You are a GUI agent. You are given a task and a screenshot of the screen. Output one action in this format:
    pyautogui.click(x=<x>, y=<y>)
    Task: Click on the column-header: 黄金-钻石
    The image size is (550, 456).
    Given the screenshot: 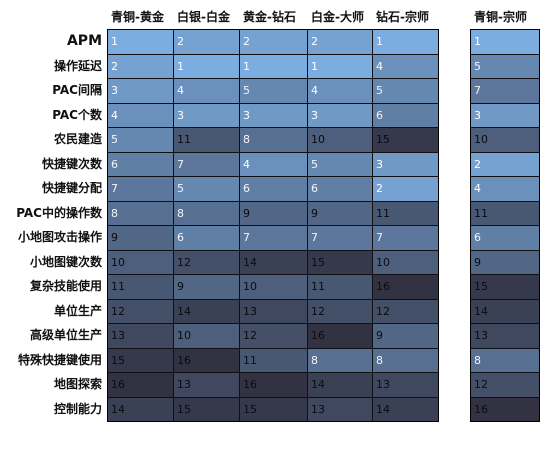 What is the action you would take?
    pyautogui.click(x=269, y=17)
    